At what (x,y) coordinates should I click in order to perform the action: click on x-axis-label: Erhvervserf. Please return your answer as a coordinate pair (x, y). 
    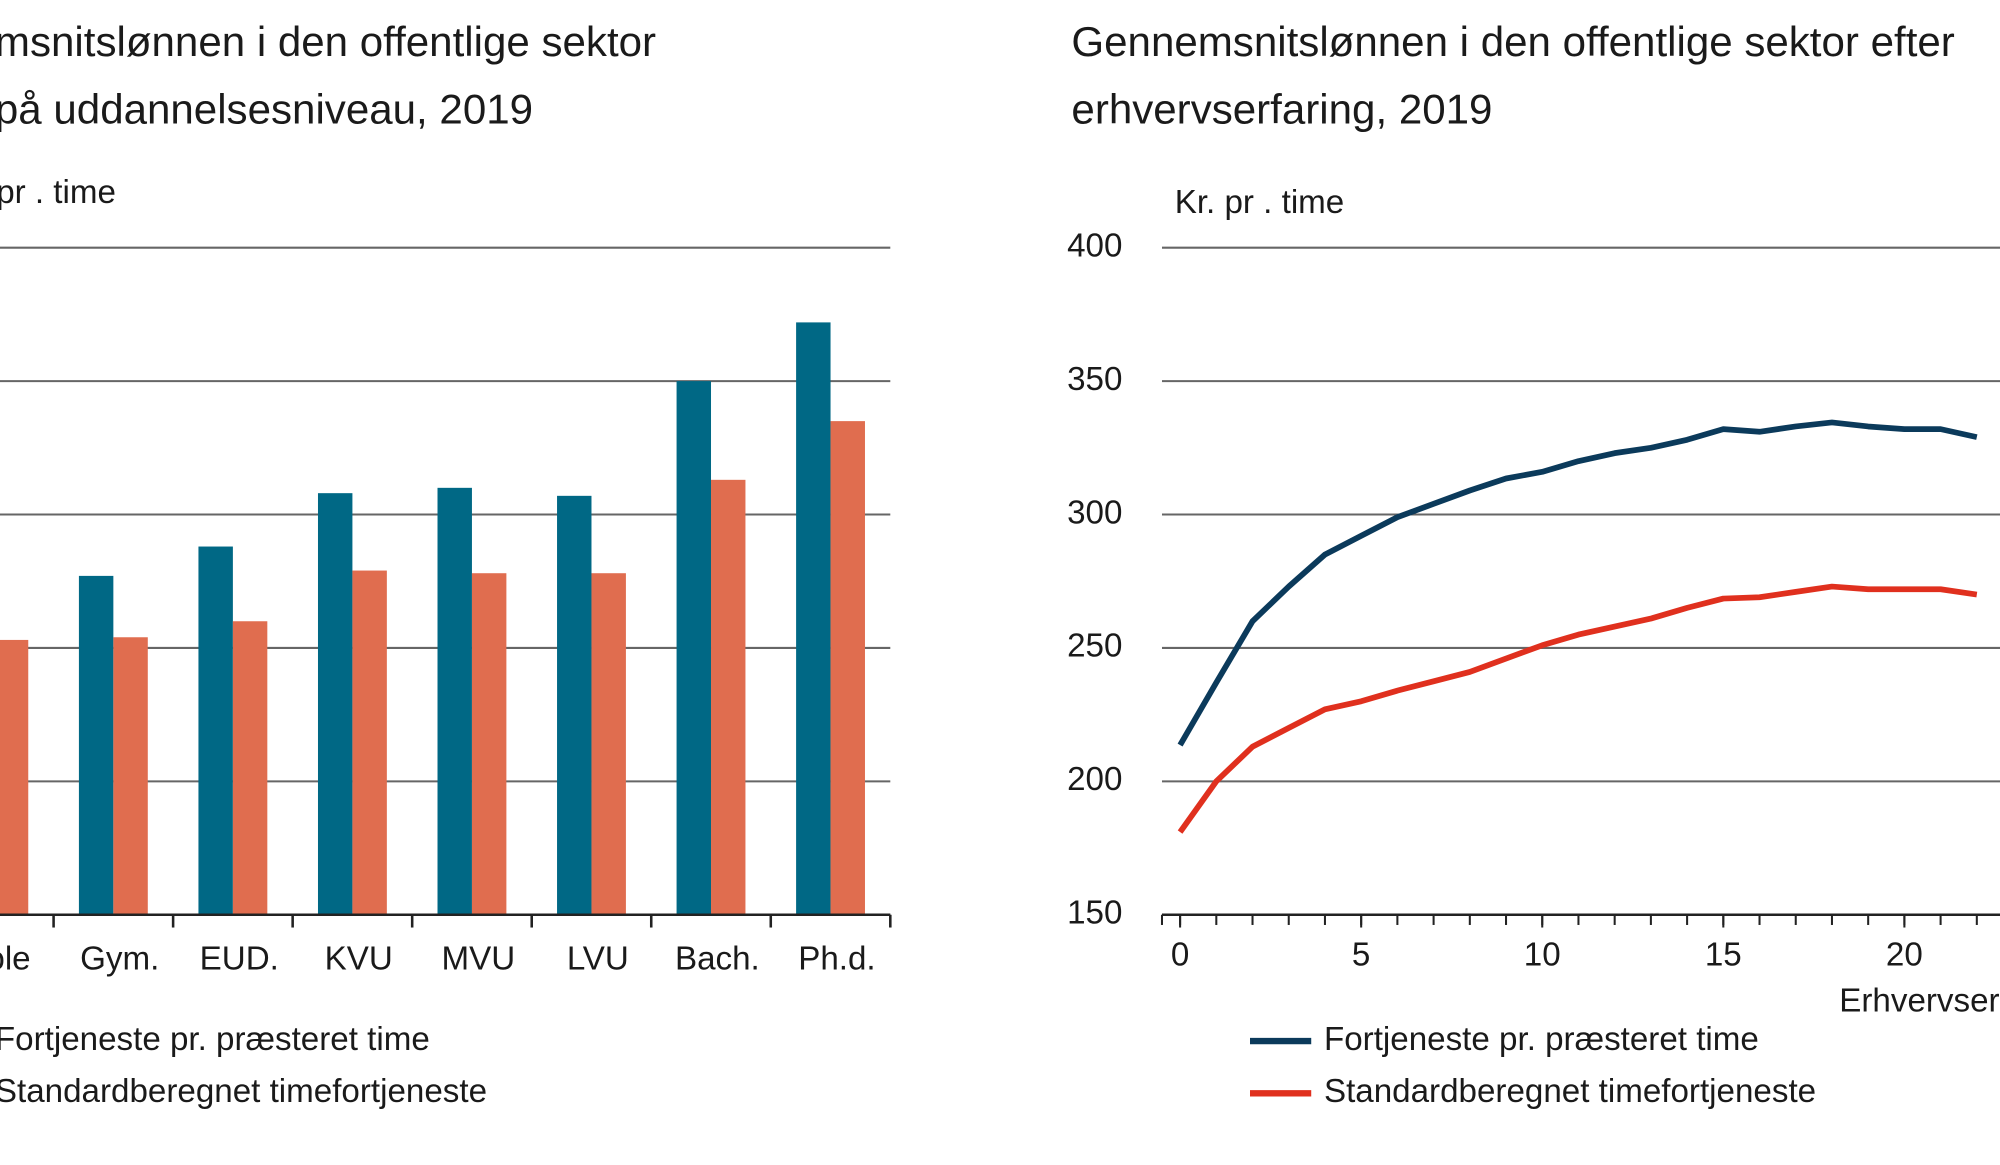
    Looking at the image, I should click on (1919, 1001).